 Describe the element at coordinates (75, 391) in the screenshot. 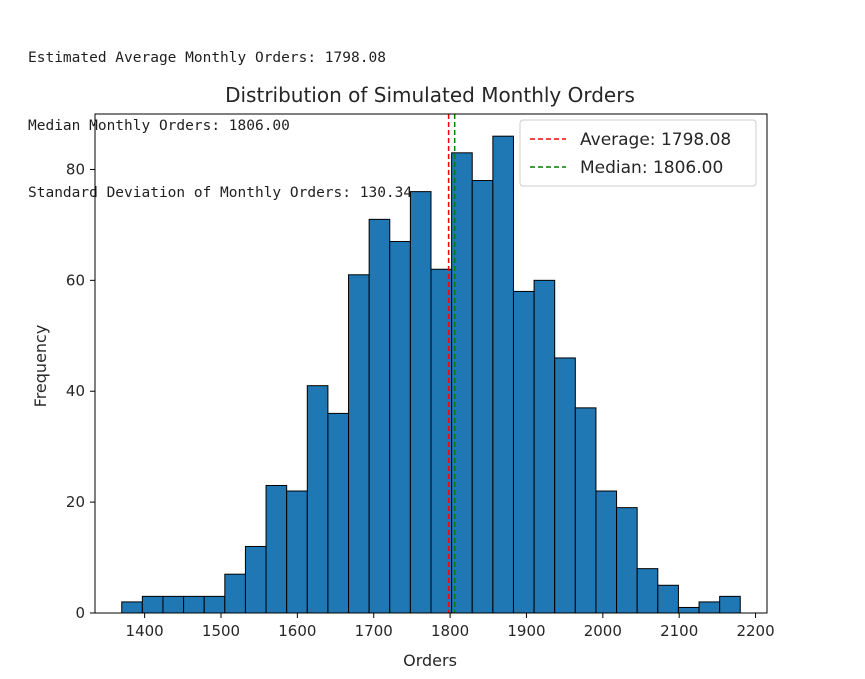

I see `y-tick-label: 40` at that location.